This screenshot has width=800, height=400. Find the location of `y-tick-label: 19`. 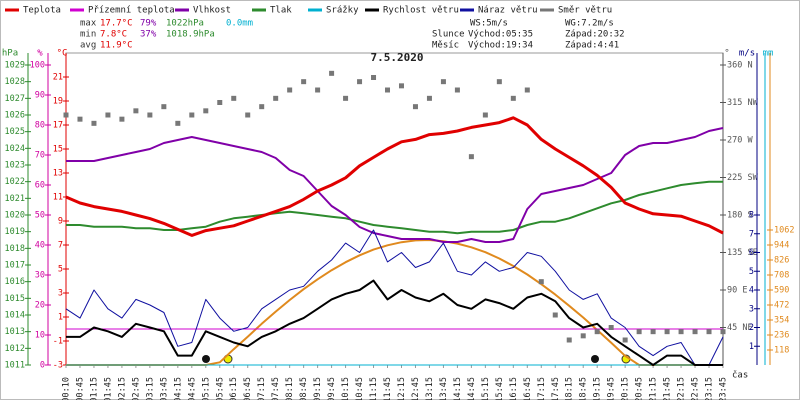

y-tick-label: 19 is located at coordinates (58, 102).